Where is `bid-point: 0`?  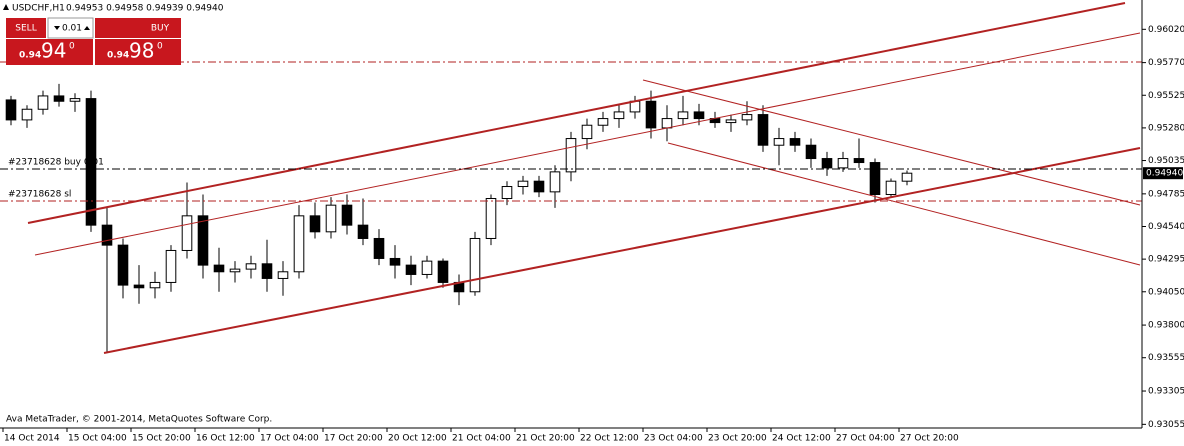
bid-point: 0 is located at coordinates (72, 47).